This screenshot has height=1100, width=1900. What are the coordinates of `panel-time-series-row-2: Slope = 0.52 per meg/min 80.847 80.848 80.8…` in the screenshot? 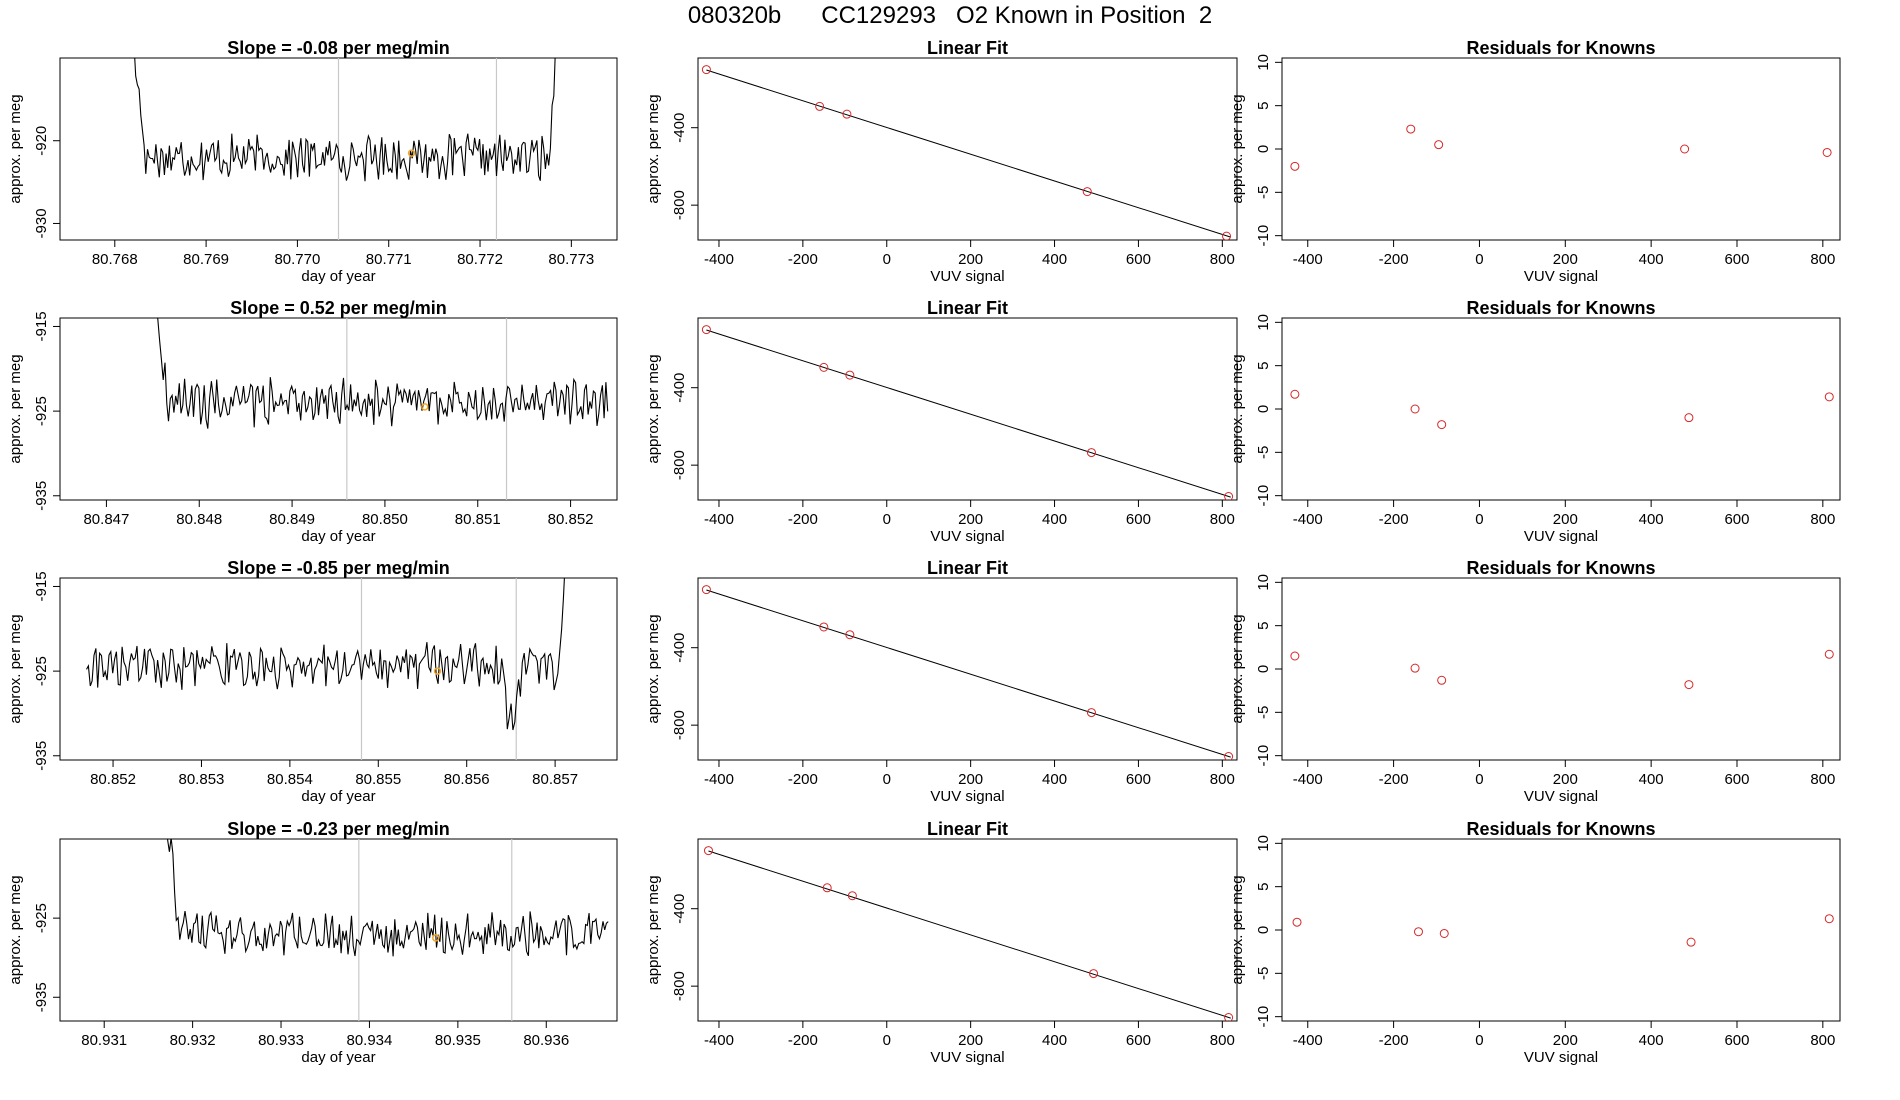 It's located at (312, 421).